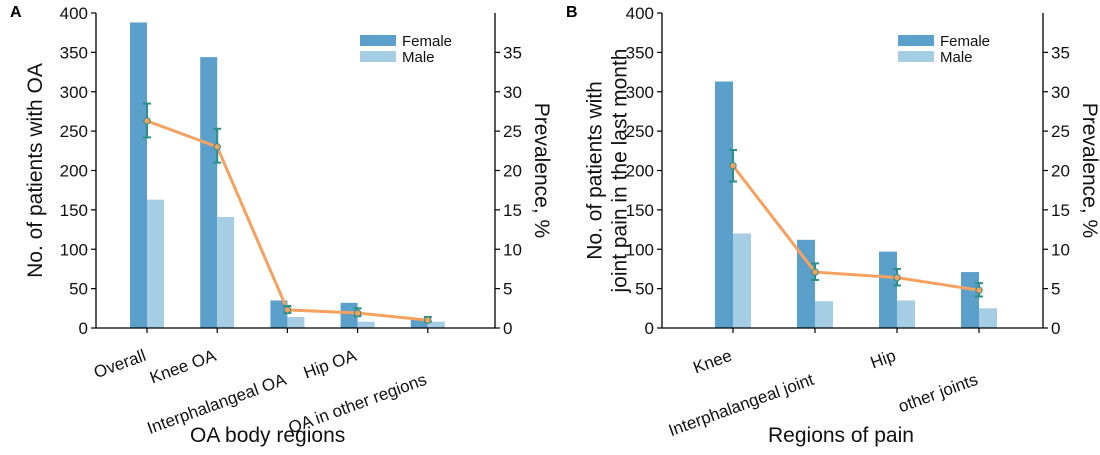  What do you see at coordinates (74, 249) in the screenshot?
I see `left-y-tick-label: 100` at bounding box center [74, 249].